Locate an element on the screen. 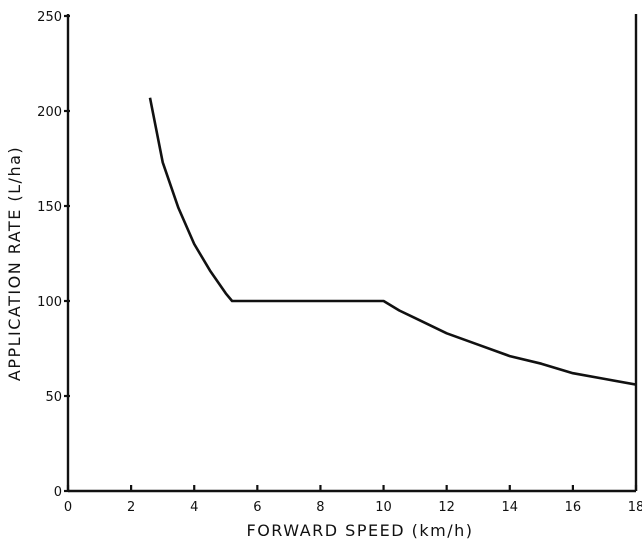 The width and height of the screenshot is (642, 543). y-tick-label: 150 is located at coordinates (49, 207).